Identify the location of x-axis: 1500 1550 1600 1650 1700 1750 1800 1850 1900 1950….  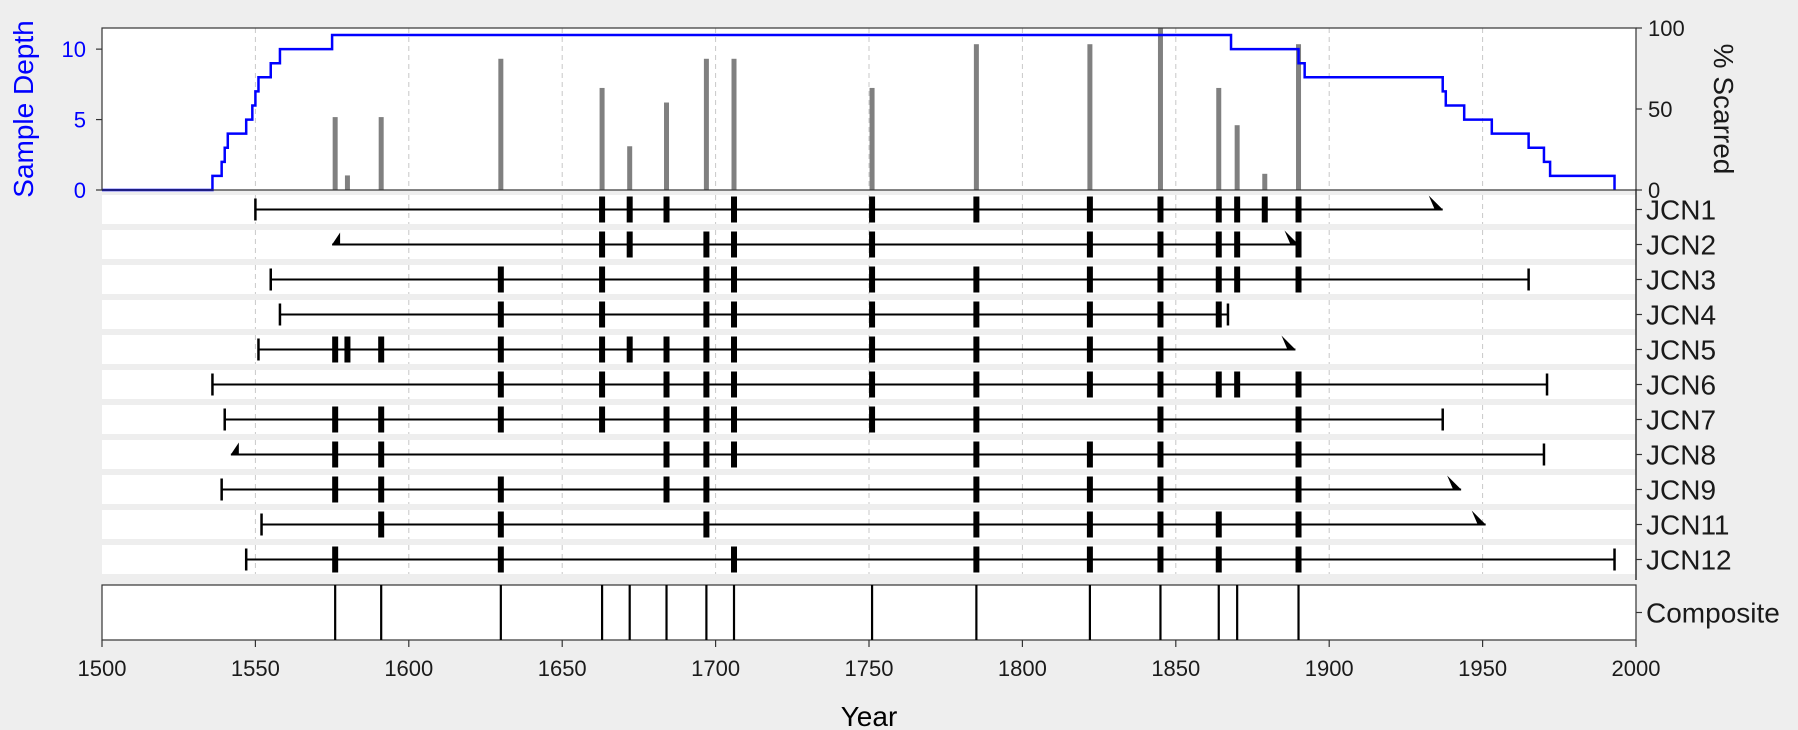
(869, 660).